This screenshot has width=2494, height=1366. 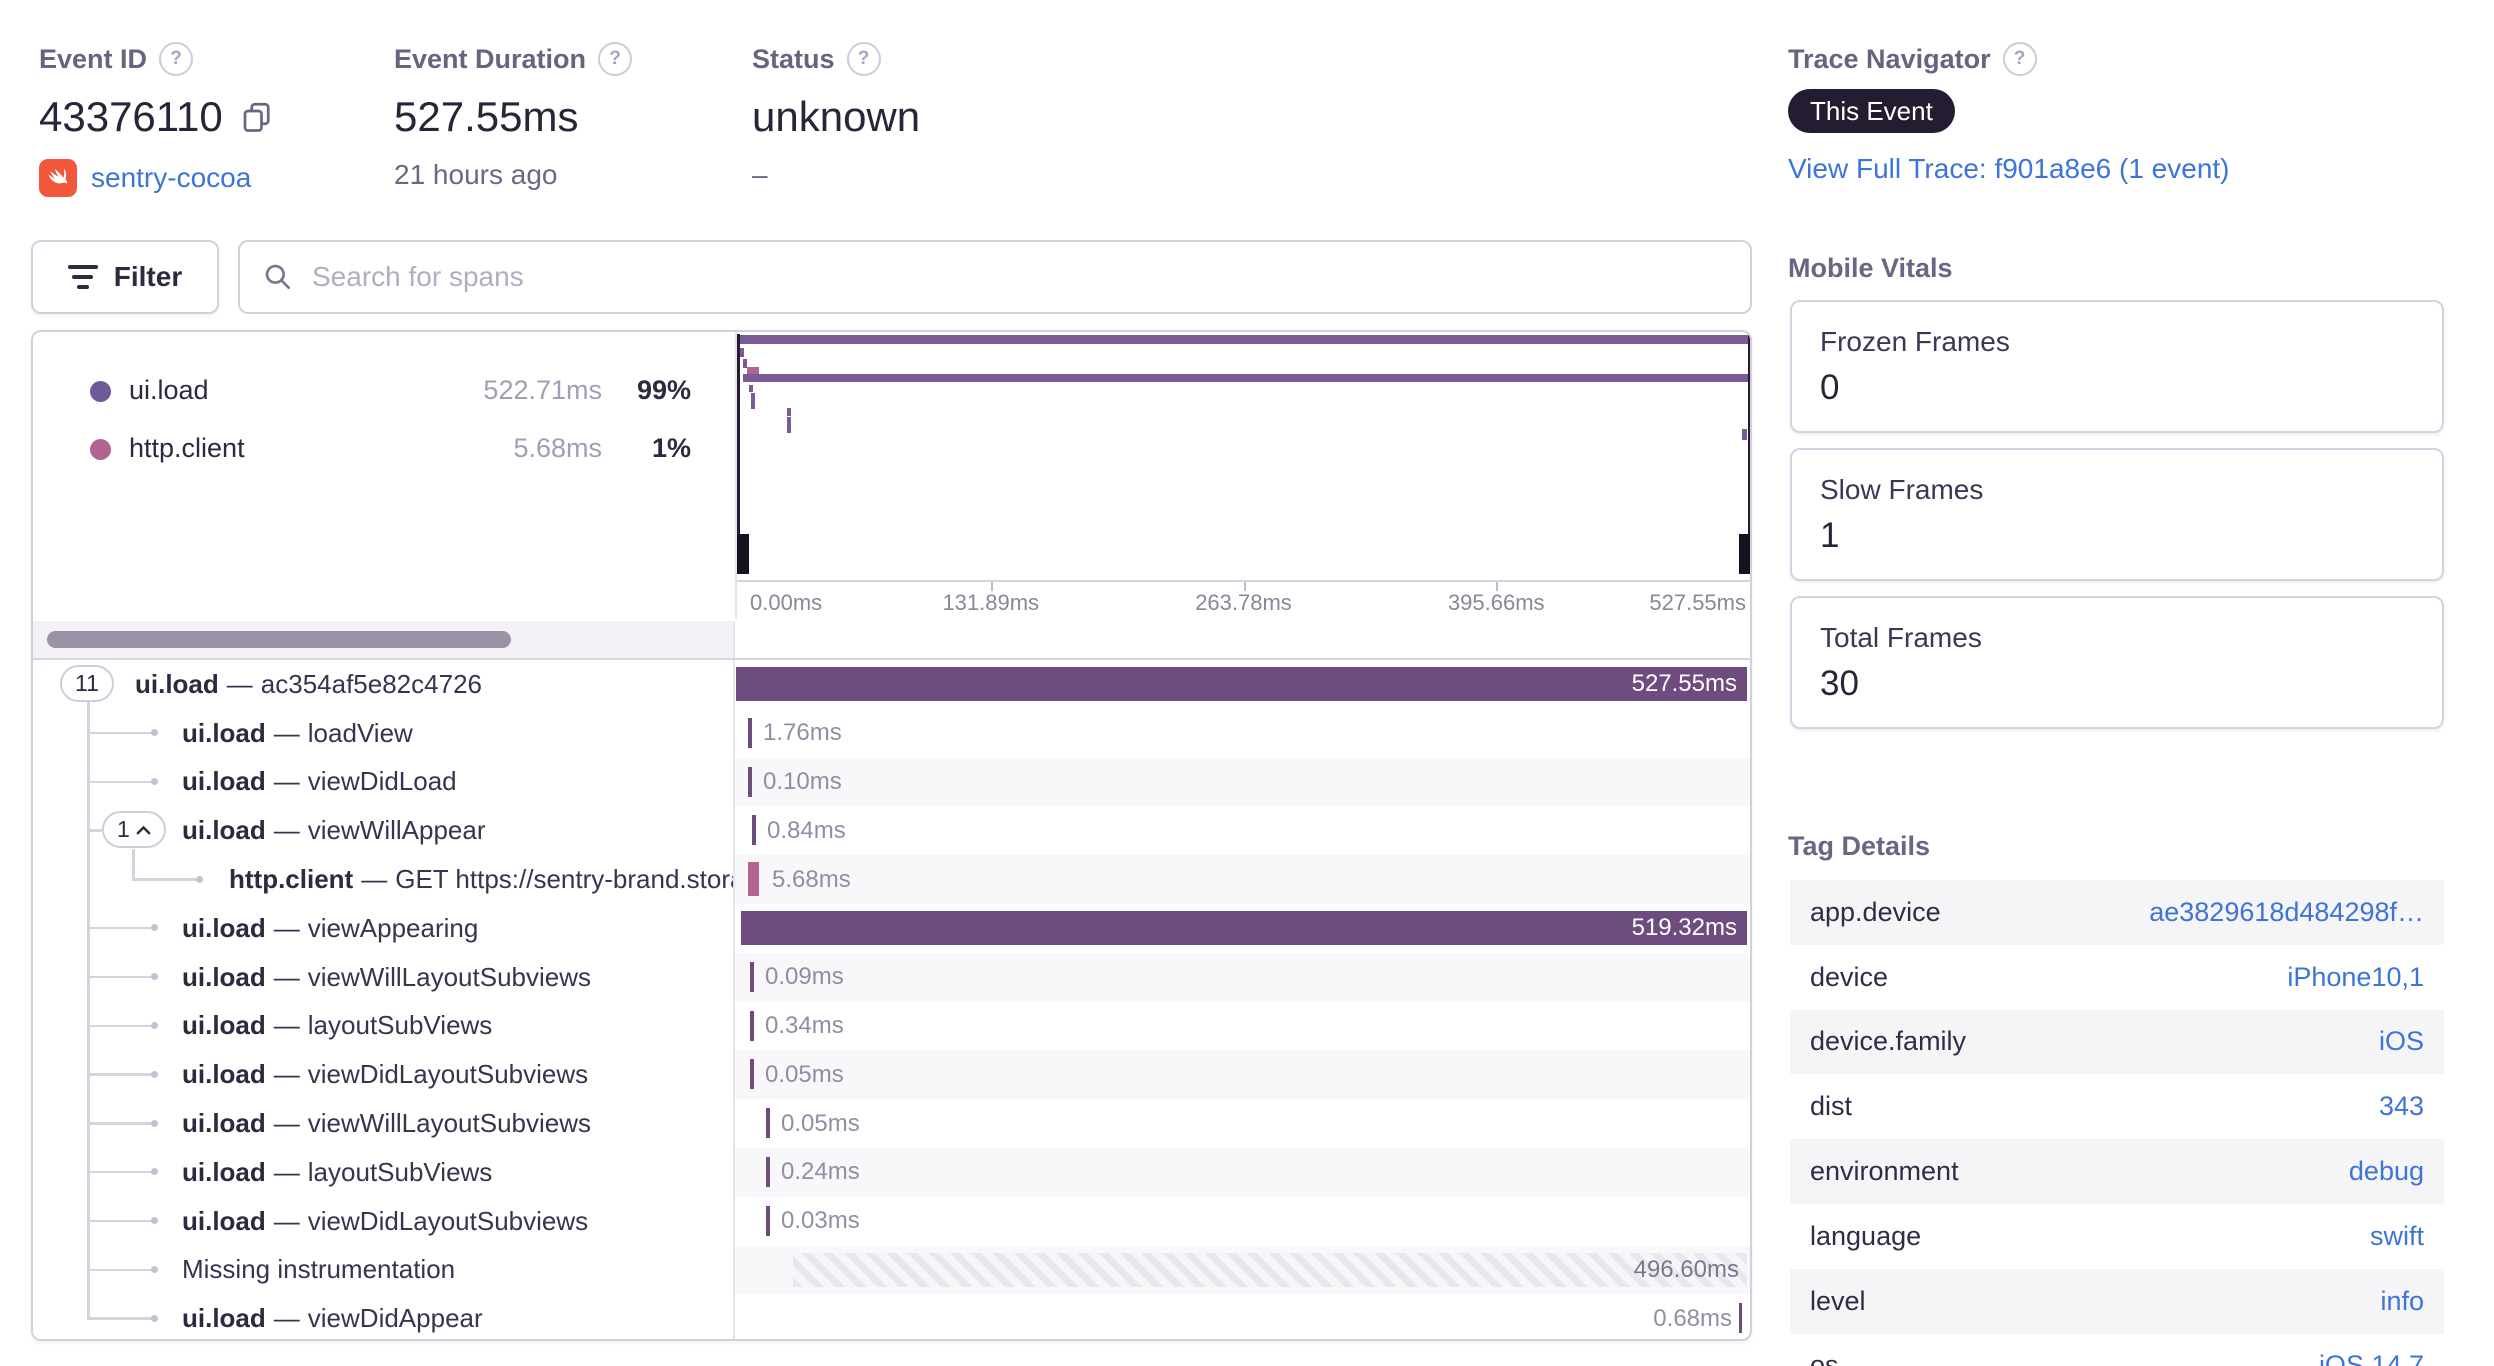 I want to click on tag-value-link: info, so click(x=2402, y=1300).